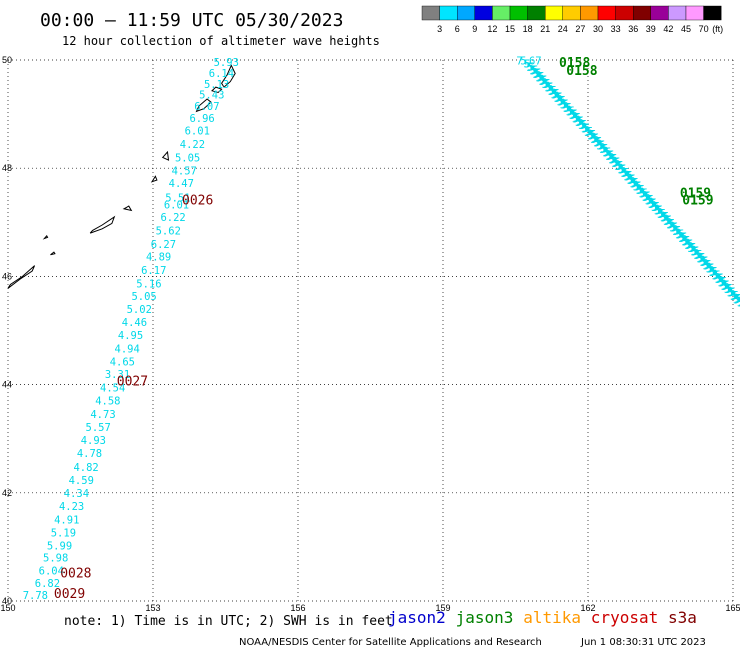 This screenshot has width=740, height=650. I want to click on pass-time-label: 0026, so click(197, 201).